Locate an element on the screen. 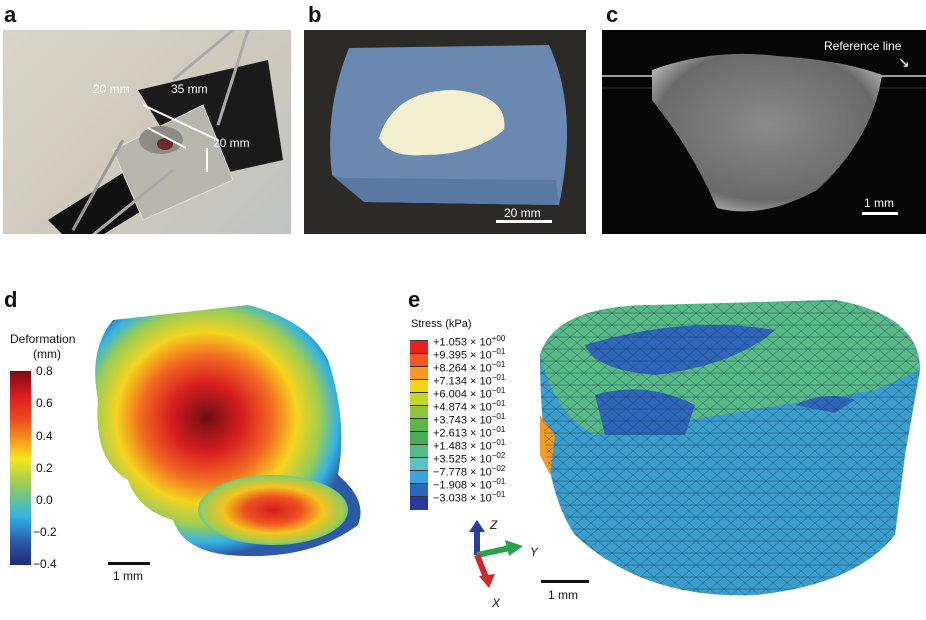 The image size is (926, 620). photo-tissue-sample: 20 mm is located at coordinates (445, 132).